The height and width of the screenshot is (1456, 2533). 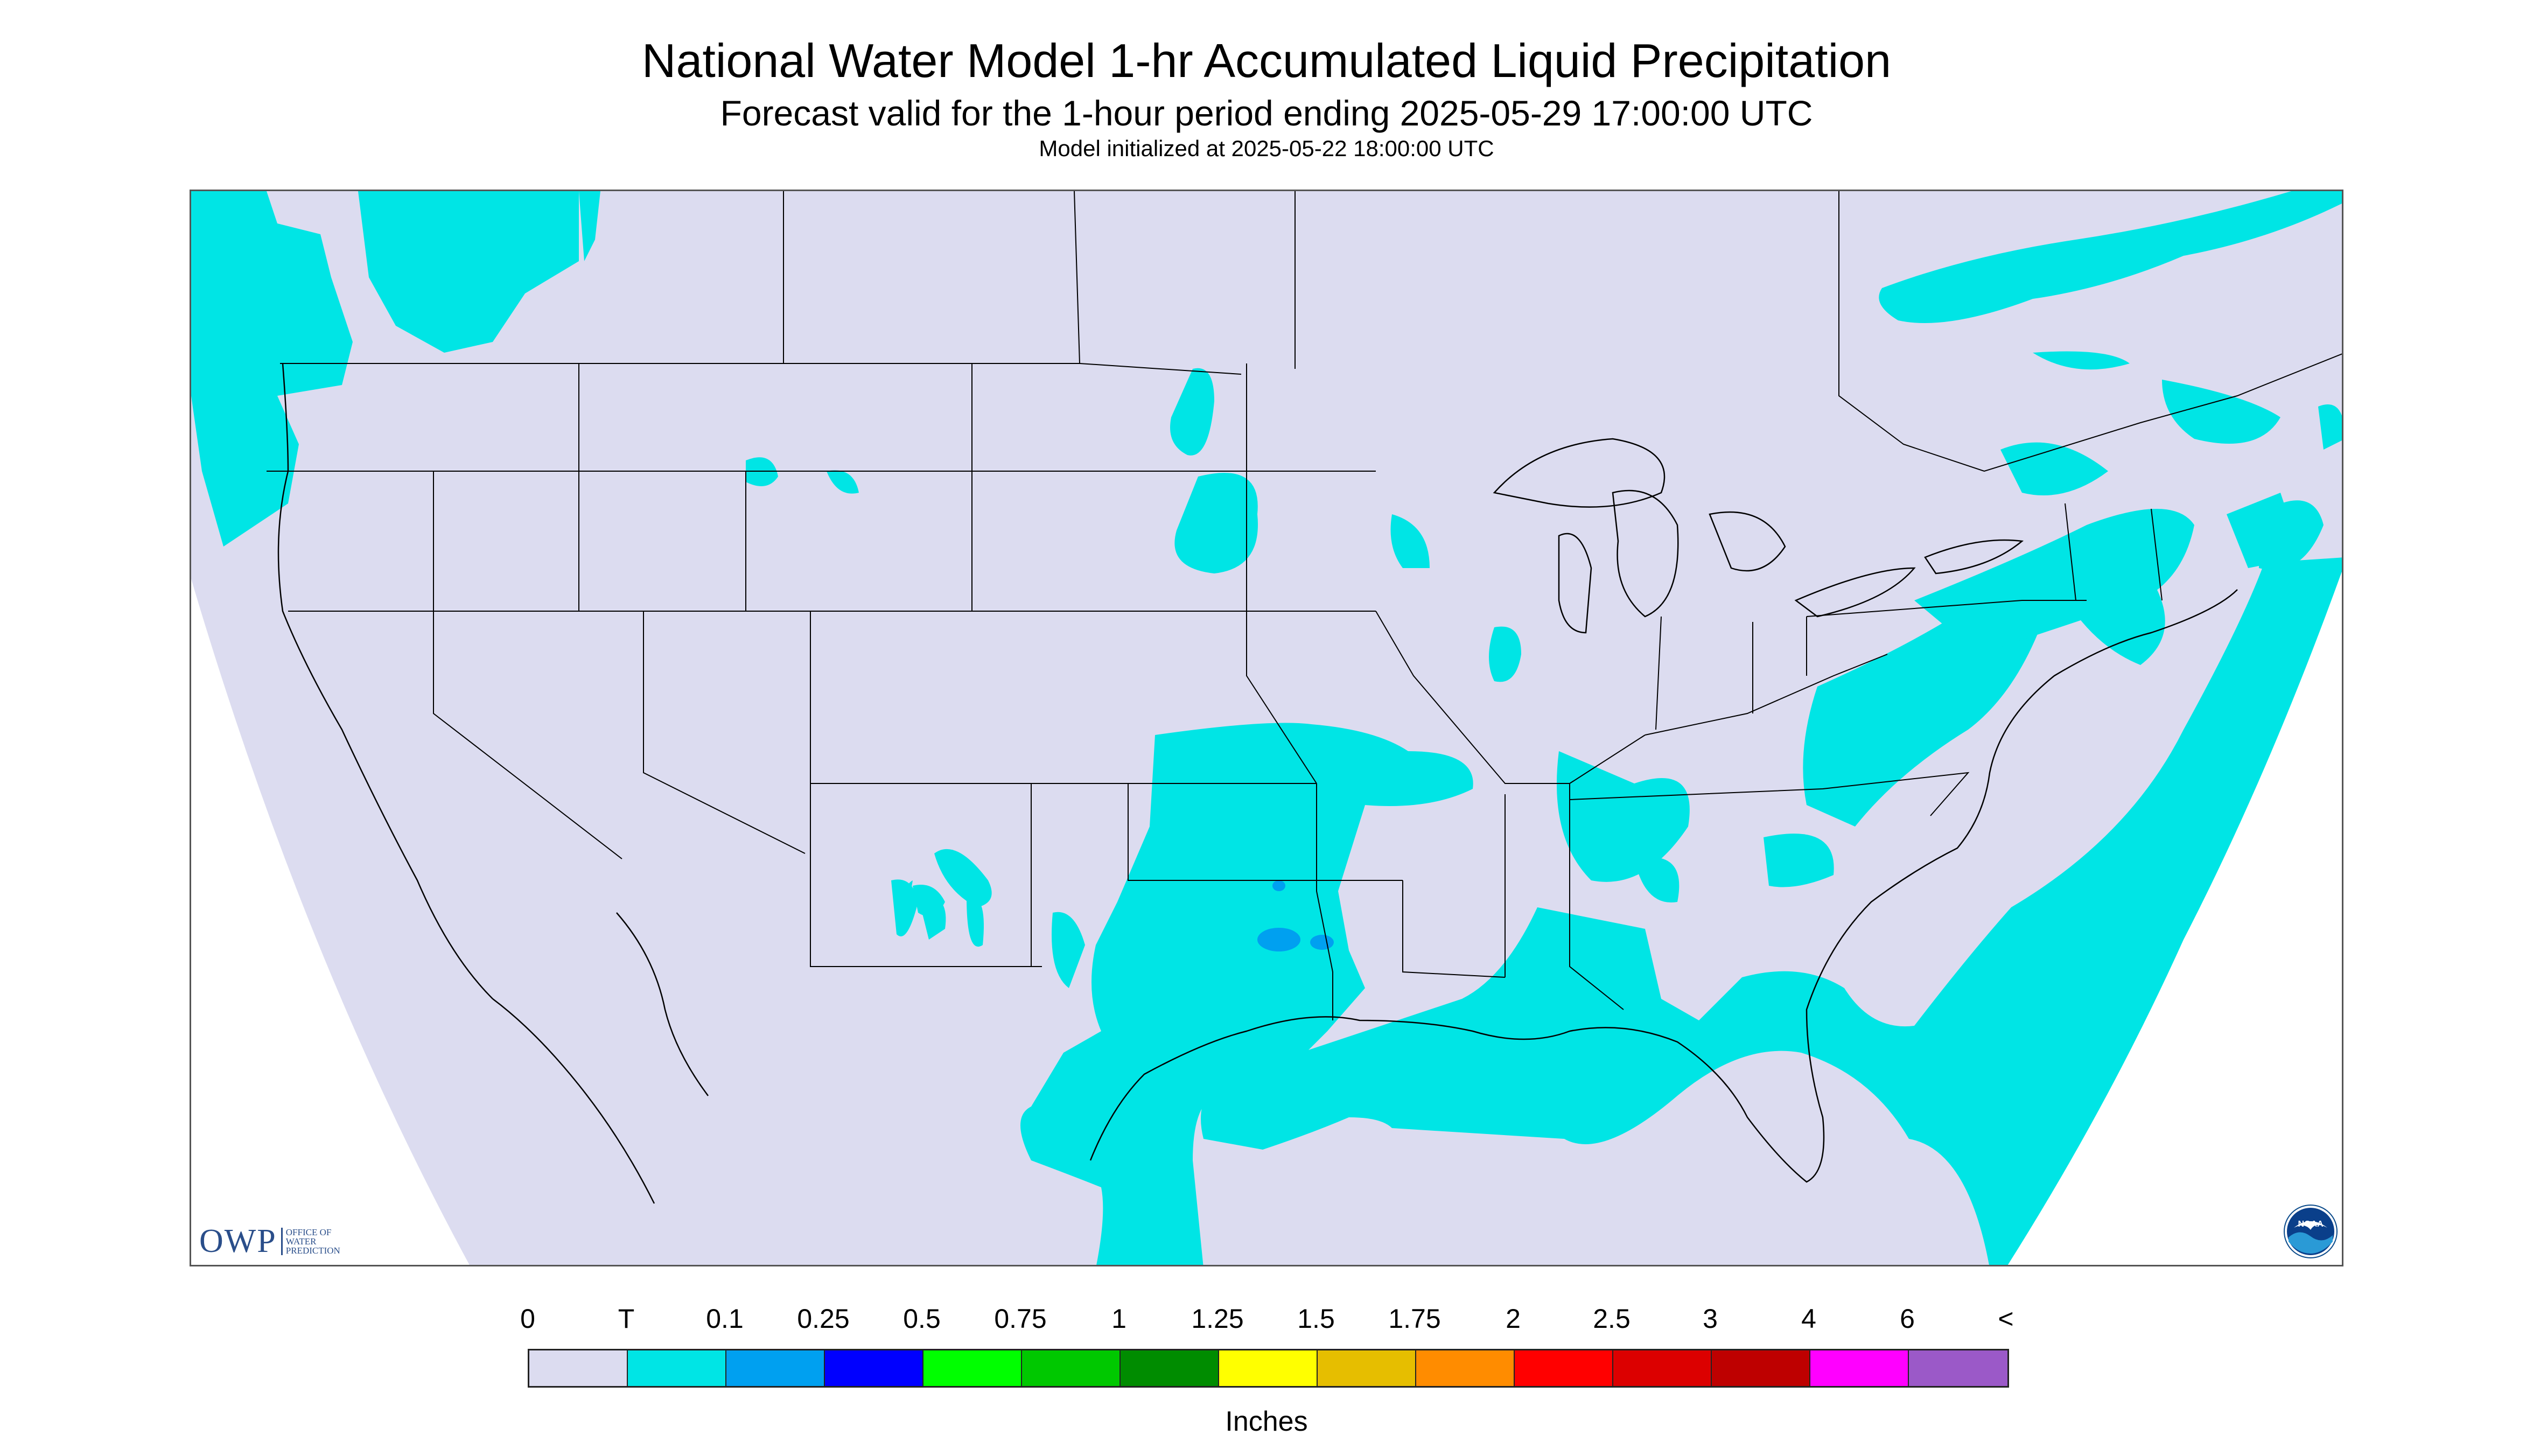 What do you see at coordinates (313, 1250) in the screenshot?
I see `owp-logo-line-3: PREDICTION` at bounding box center [313, 1250].